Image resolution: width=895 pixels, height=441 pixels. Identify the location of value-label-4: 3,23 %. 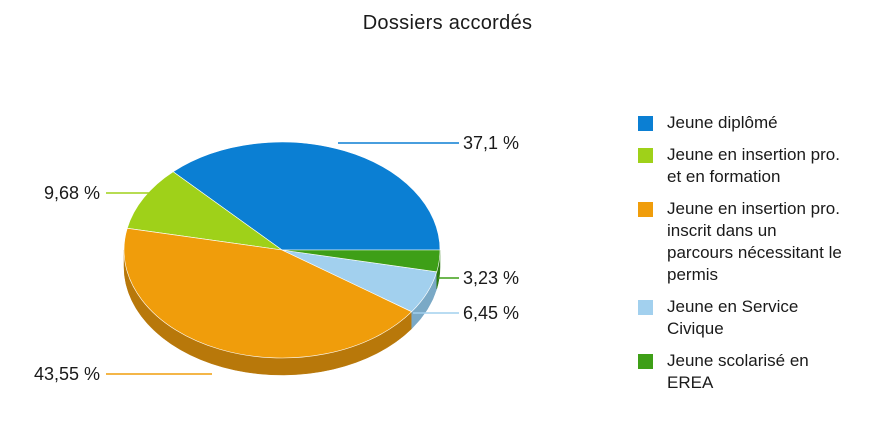
(491, 278).